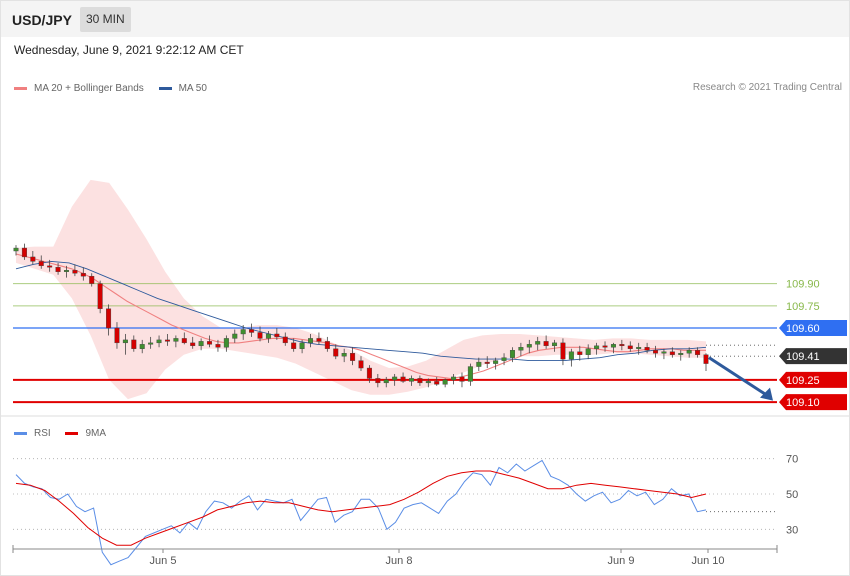 Image resolution: width=850 pixels, height=576 pixels. I want to click on timeframe-badge: 30 MIN, so click(105, 19).